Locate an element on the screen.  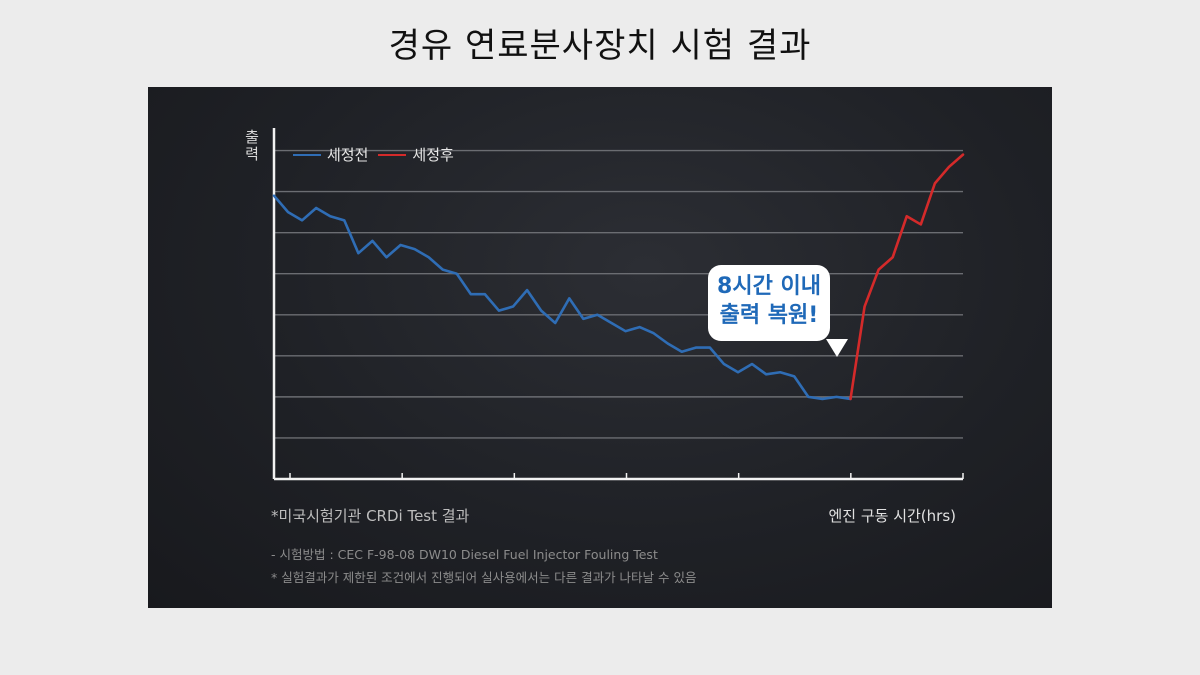
callout-pointer is located at coordinates (837, 348).